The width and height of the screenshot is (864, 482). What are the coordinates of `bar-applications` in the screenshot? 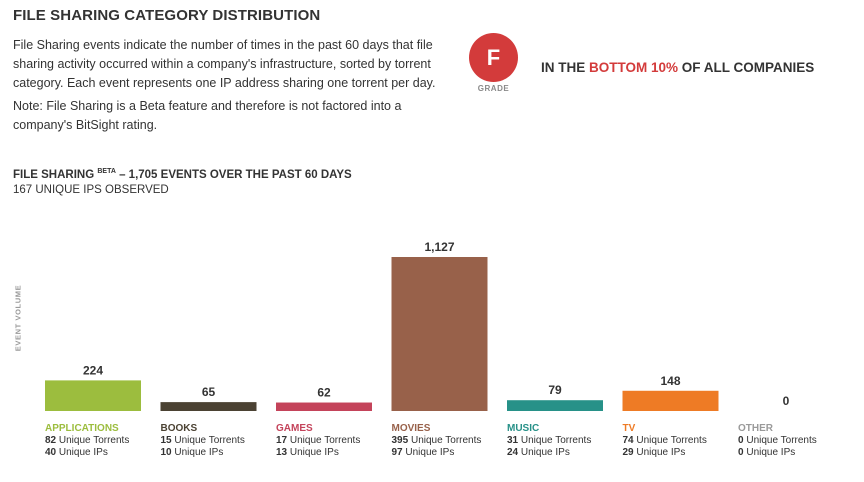 It's located at (93, 395).